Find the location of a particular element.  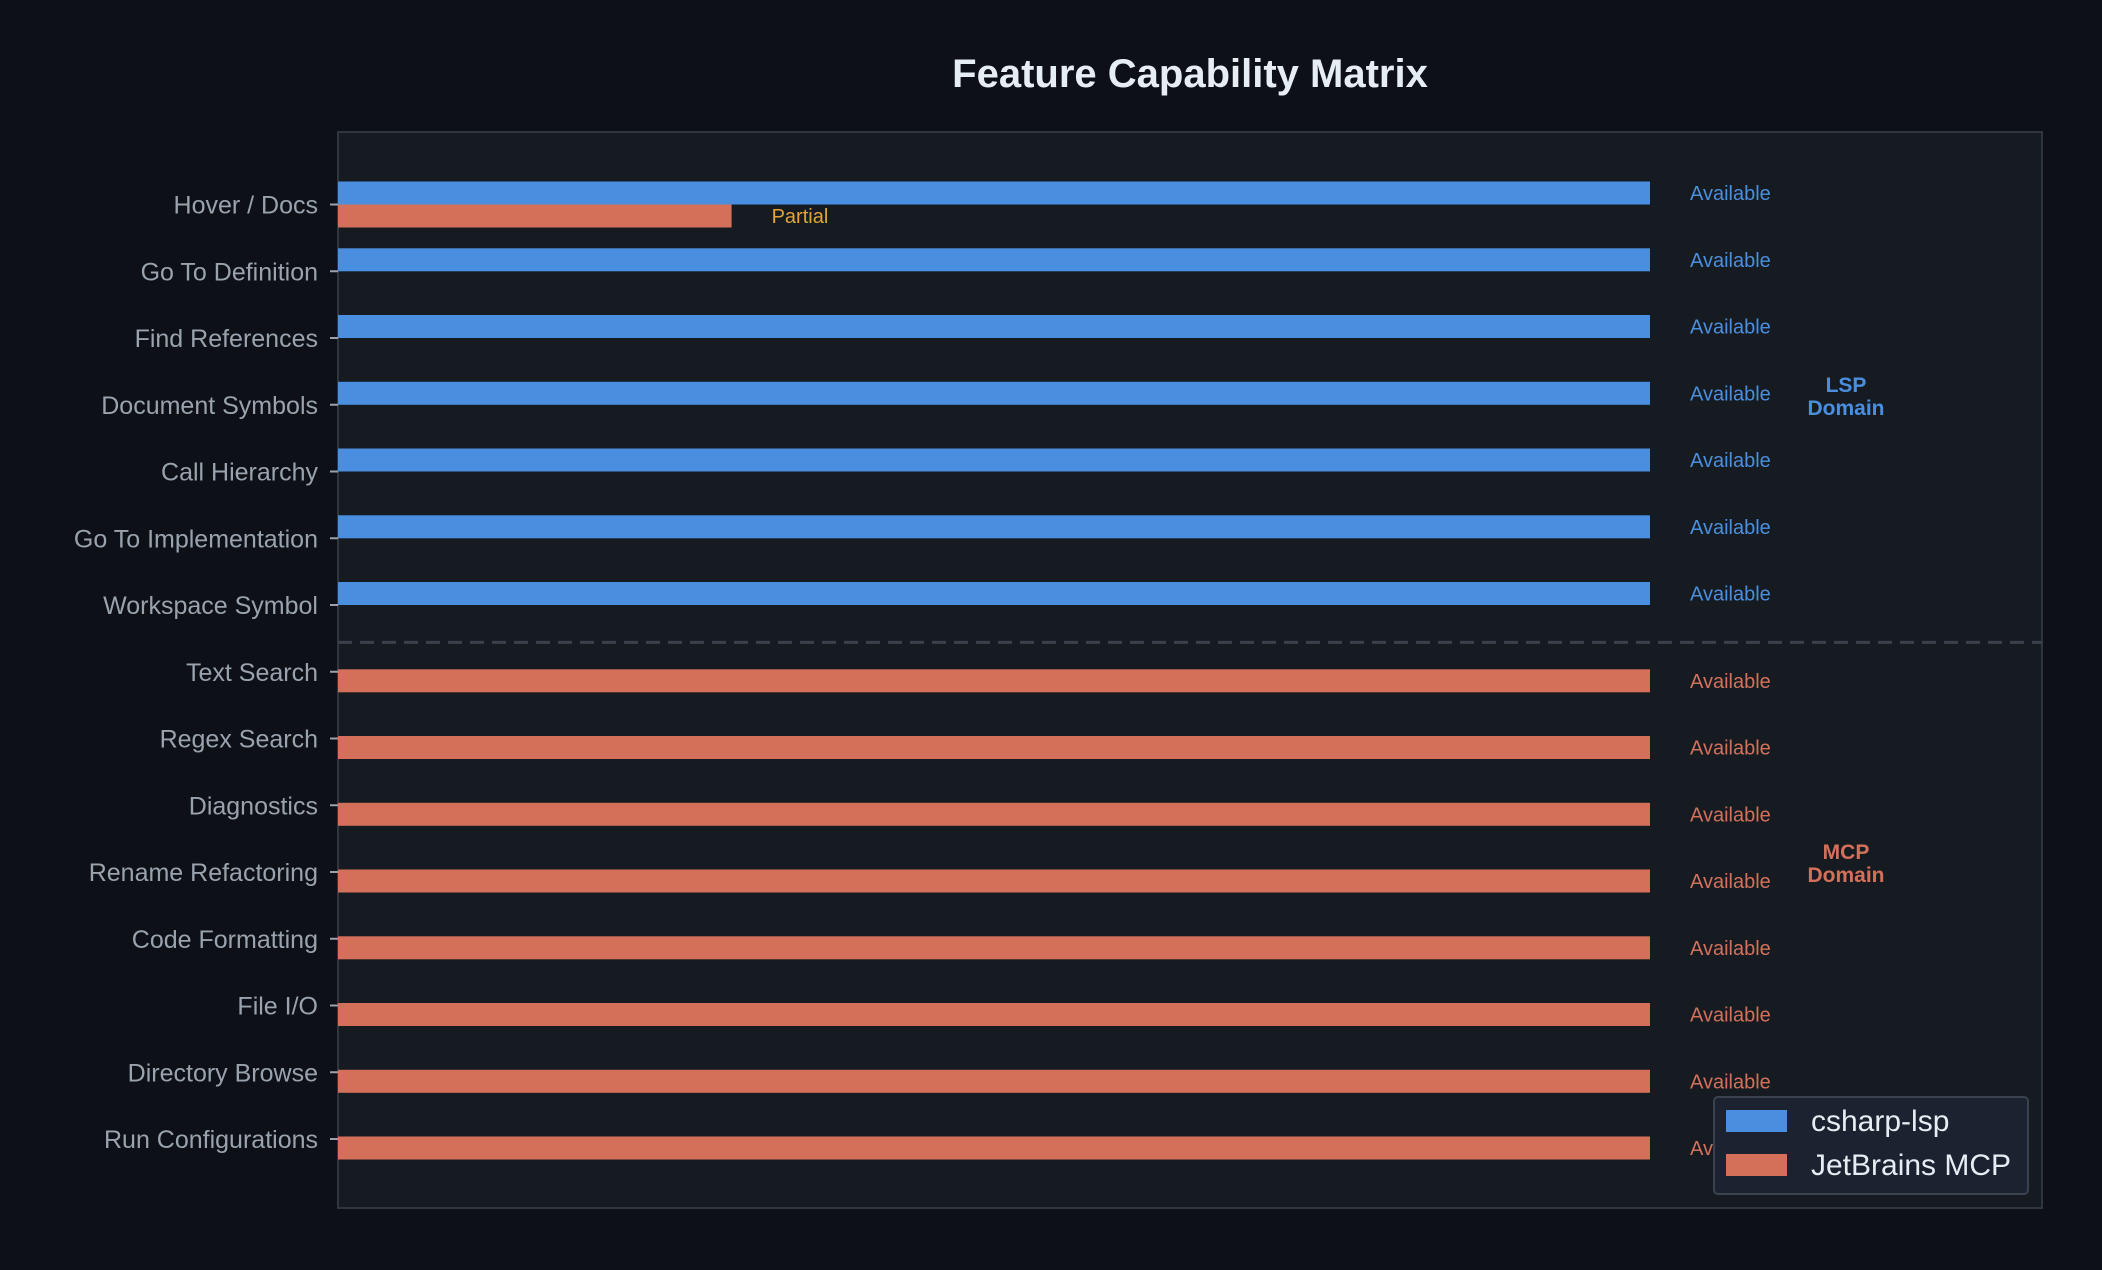

chart-title: Feature Capability Matrix is located at coordinates (1190, 74).